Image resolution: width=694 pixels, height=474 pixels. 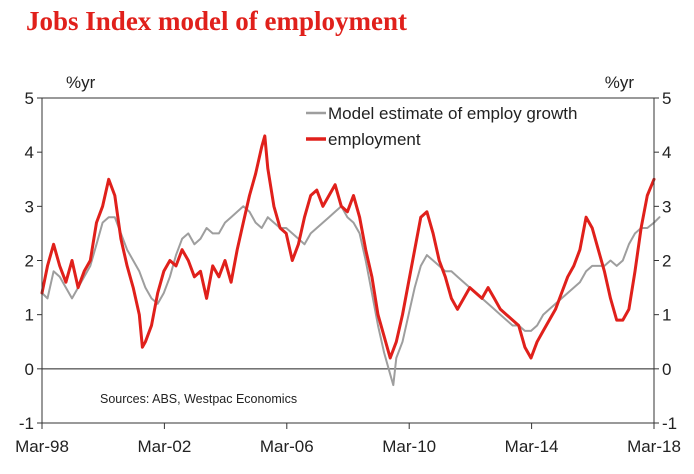 What do you see at coordinates (532, 446) in the screenshot?
I see `x-tick-label: Mar-14` at bounding box center [532, 446].